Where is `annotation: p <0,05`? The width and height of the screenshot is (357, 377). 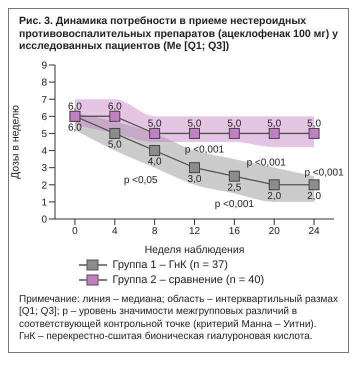
annotation: p <0,05 is located at coordinates (141, 180).